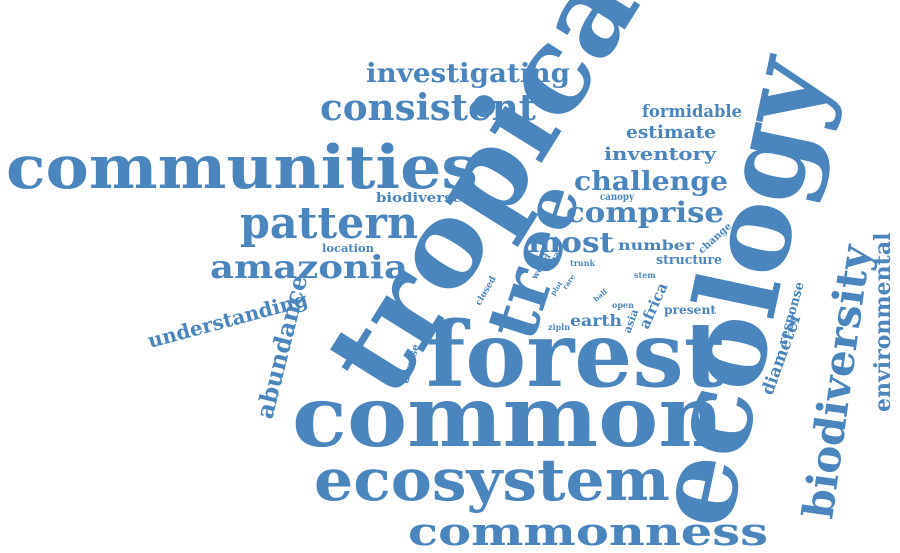  Describe the element at coordinates (660, 154) in the screenshot. I see `word-inventory: inventory` at that location.